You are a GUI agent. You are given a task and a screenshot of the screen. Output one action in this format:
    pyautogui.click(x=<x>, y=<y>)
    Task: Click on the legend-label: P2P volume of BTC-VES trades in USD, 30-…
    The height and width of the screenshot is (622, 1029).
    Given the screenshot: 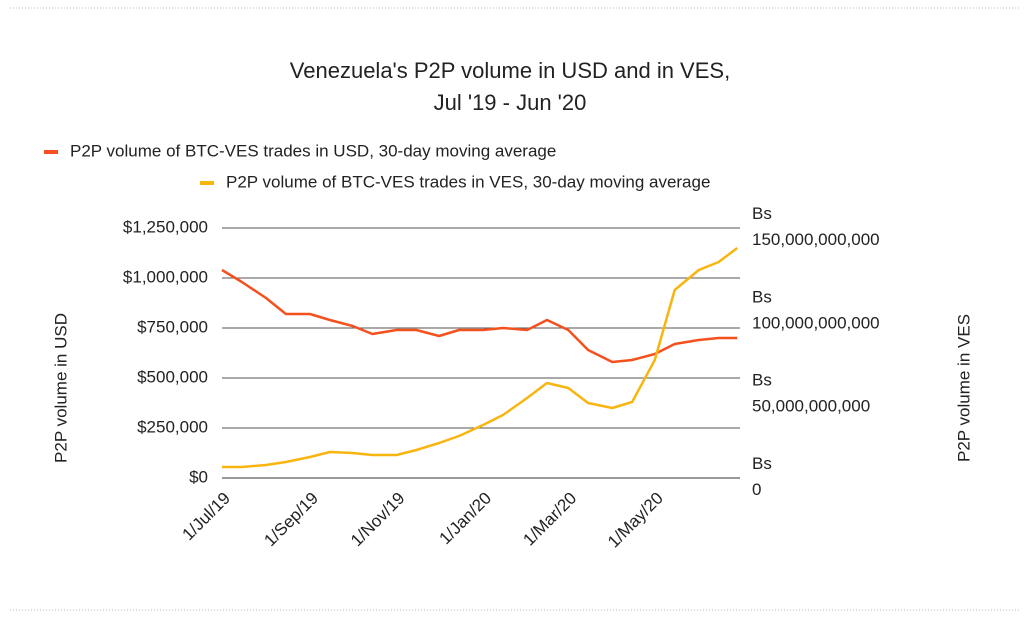 What is the action you would take?
    pyautogui.click(x=313, y=150)
    